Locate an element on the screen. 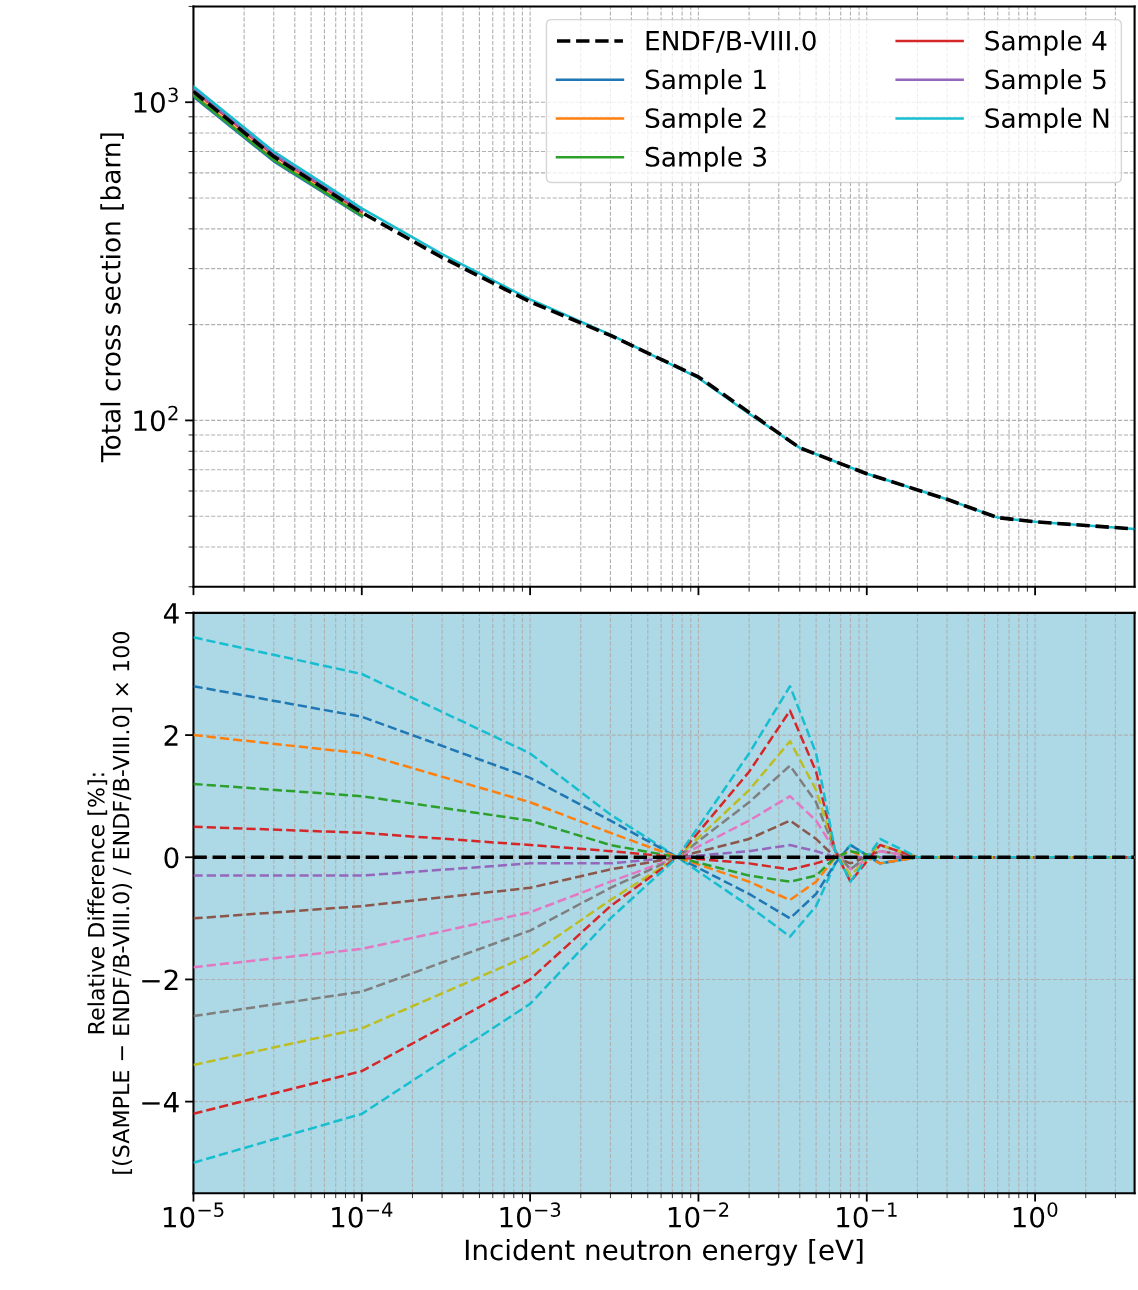 This screenshot has height=1290, width=1138. x-tick-label: 10$^{0}$ is located at coordinates (1035, 1215).